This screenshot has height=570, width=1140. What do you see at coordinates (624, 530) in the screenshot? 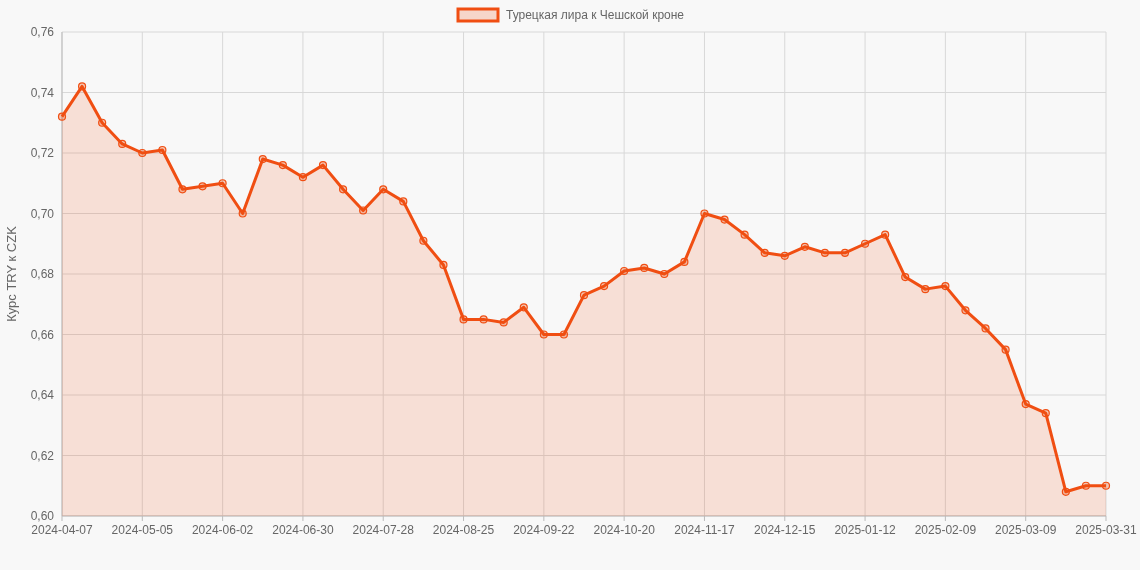
I see `x-tick-label: 2024-10-20` at bounding box center [624, 530].